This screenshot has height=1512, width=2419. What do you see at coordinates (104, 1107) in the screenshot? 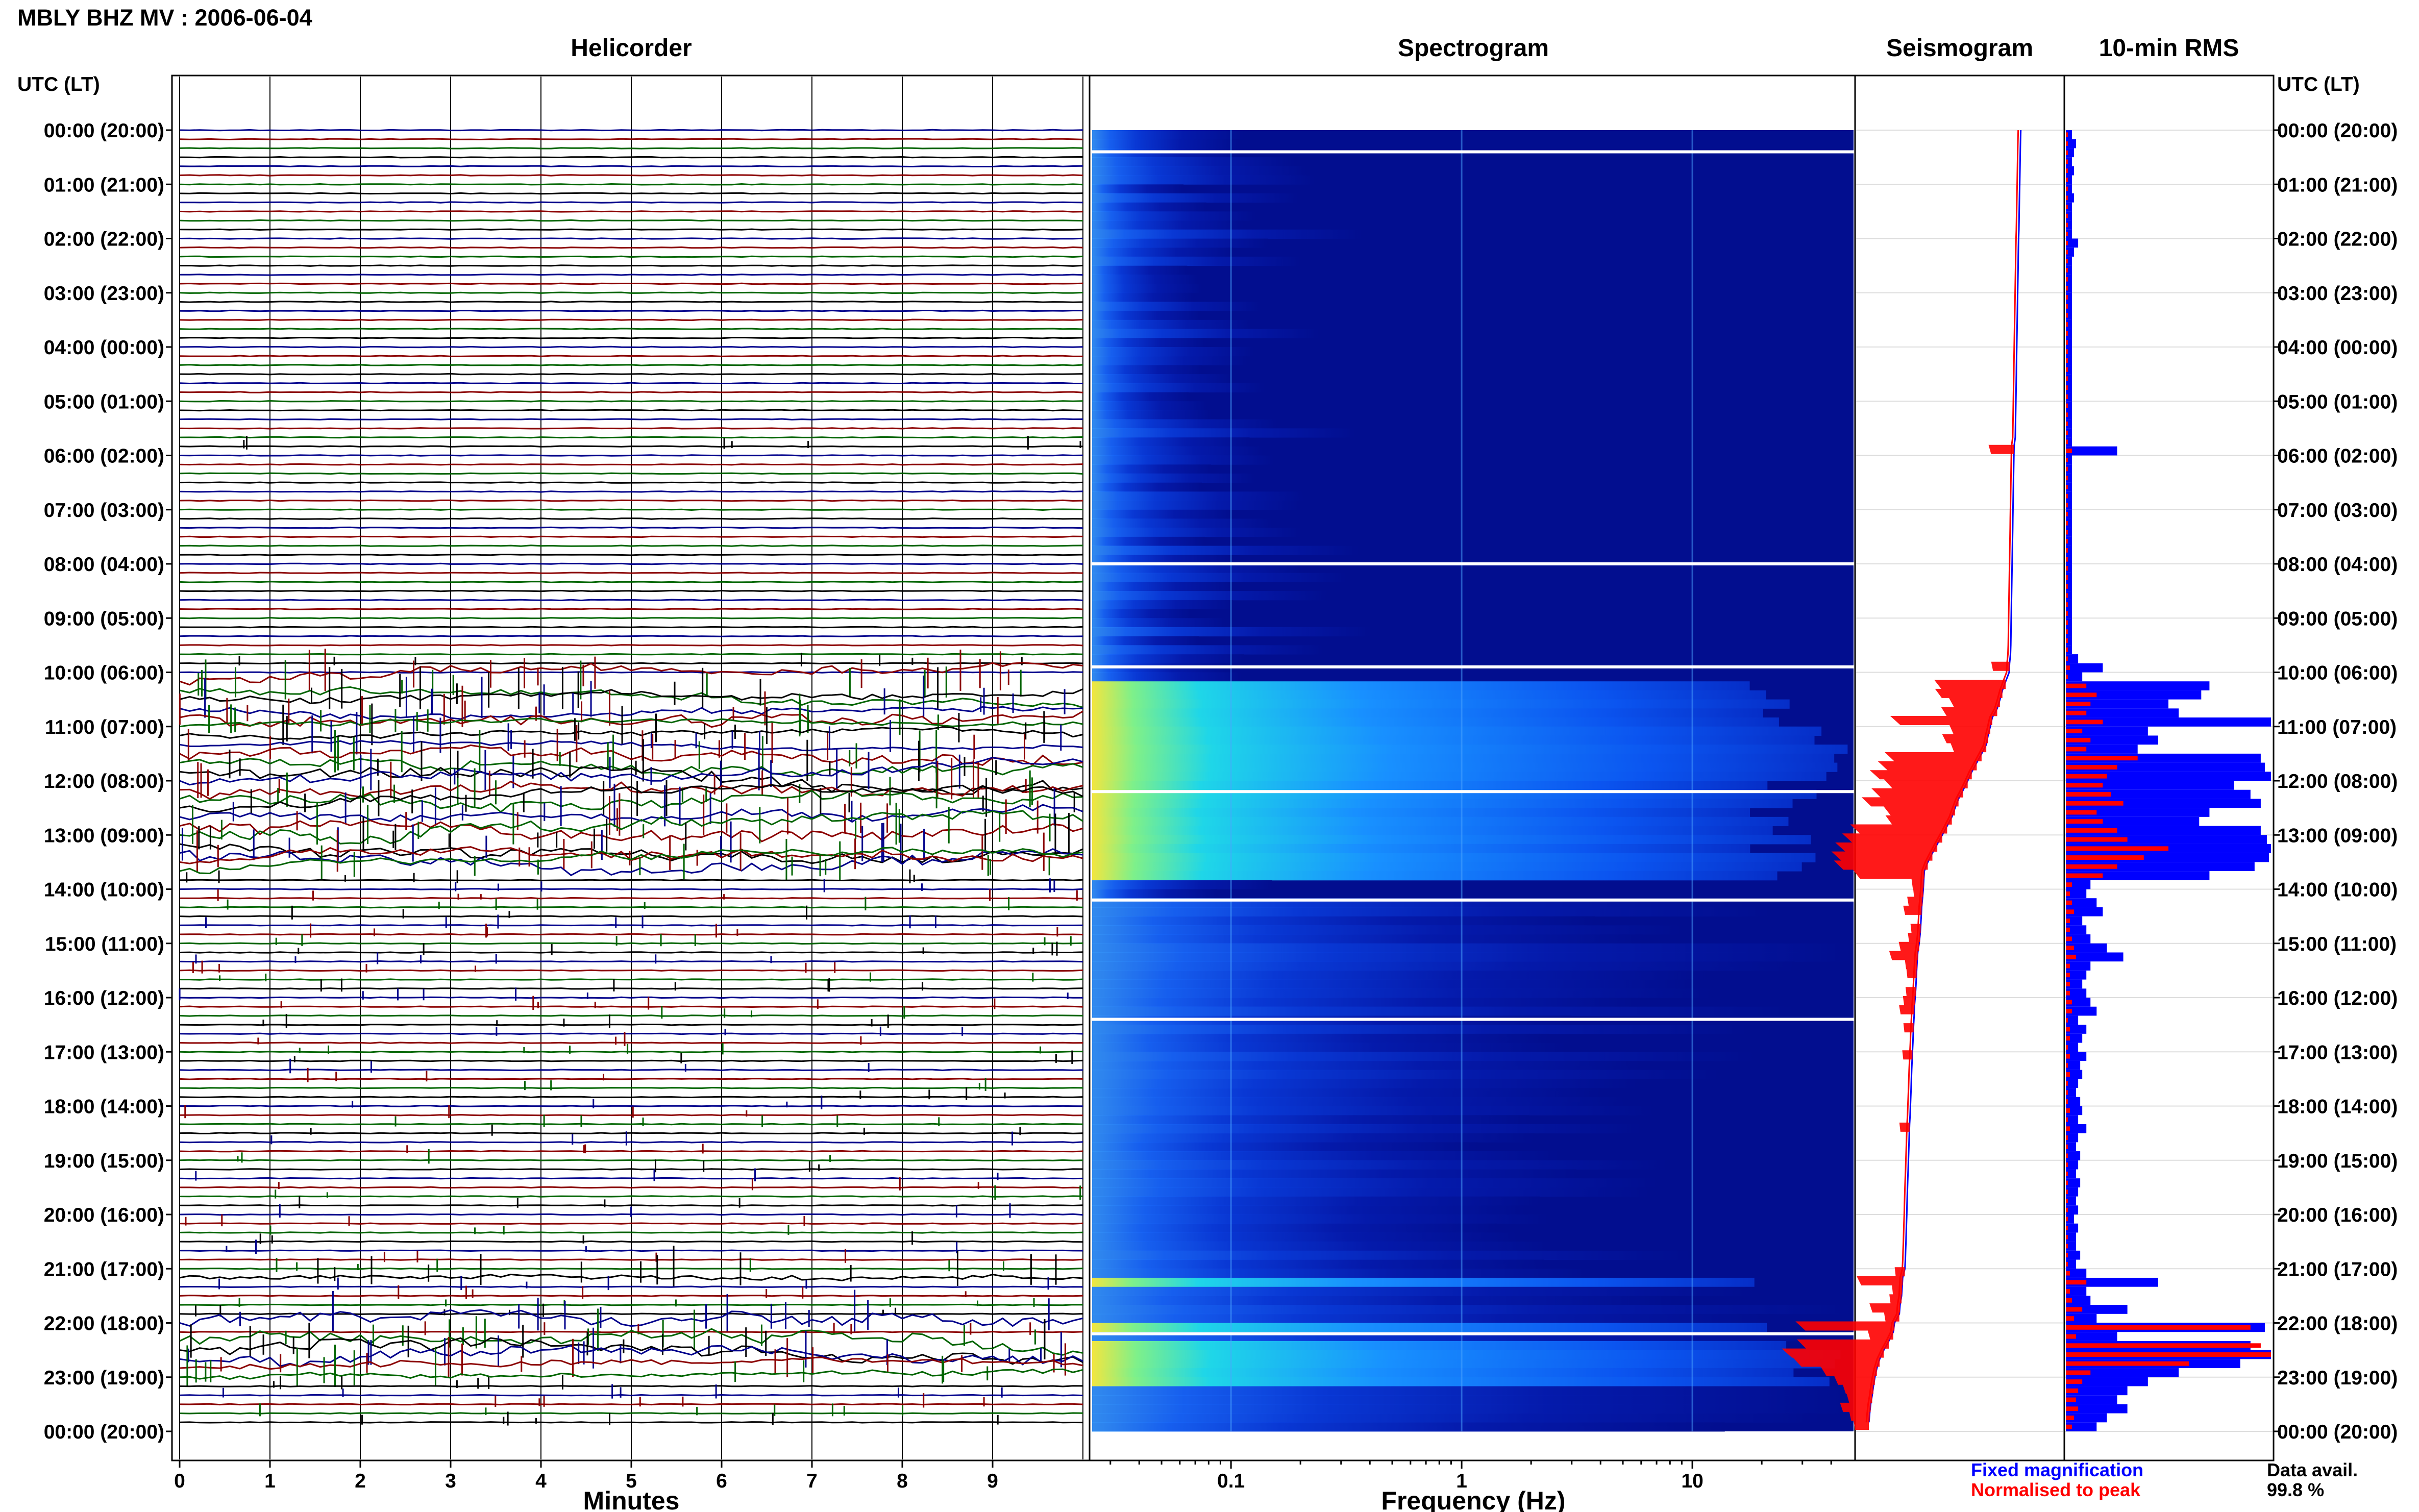
I see `time-label-left: 18:00 (14:00)` at bounding box center [104, 1107].